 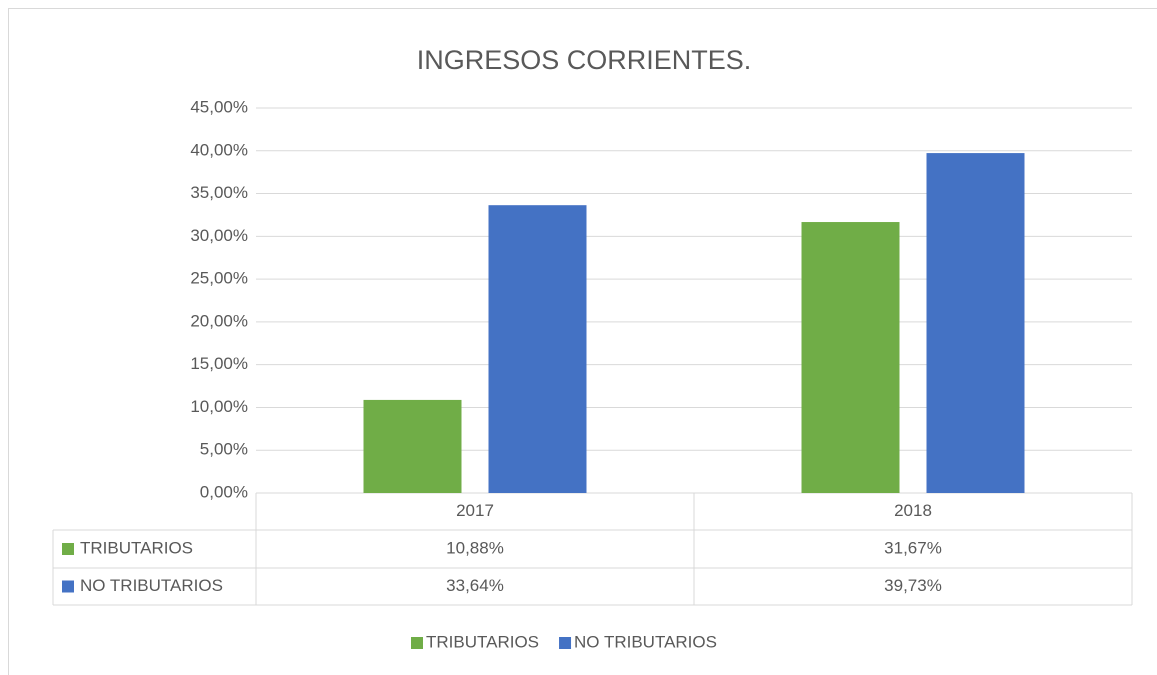 What do you see at coordinates (151, 585) in the screenshot?
I see `table-row-label: NO TRIBUTARIOS` at bounding box center [151, 585].